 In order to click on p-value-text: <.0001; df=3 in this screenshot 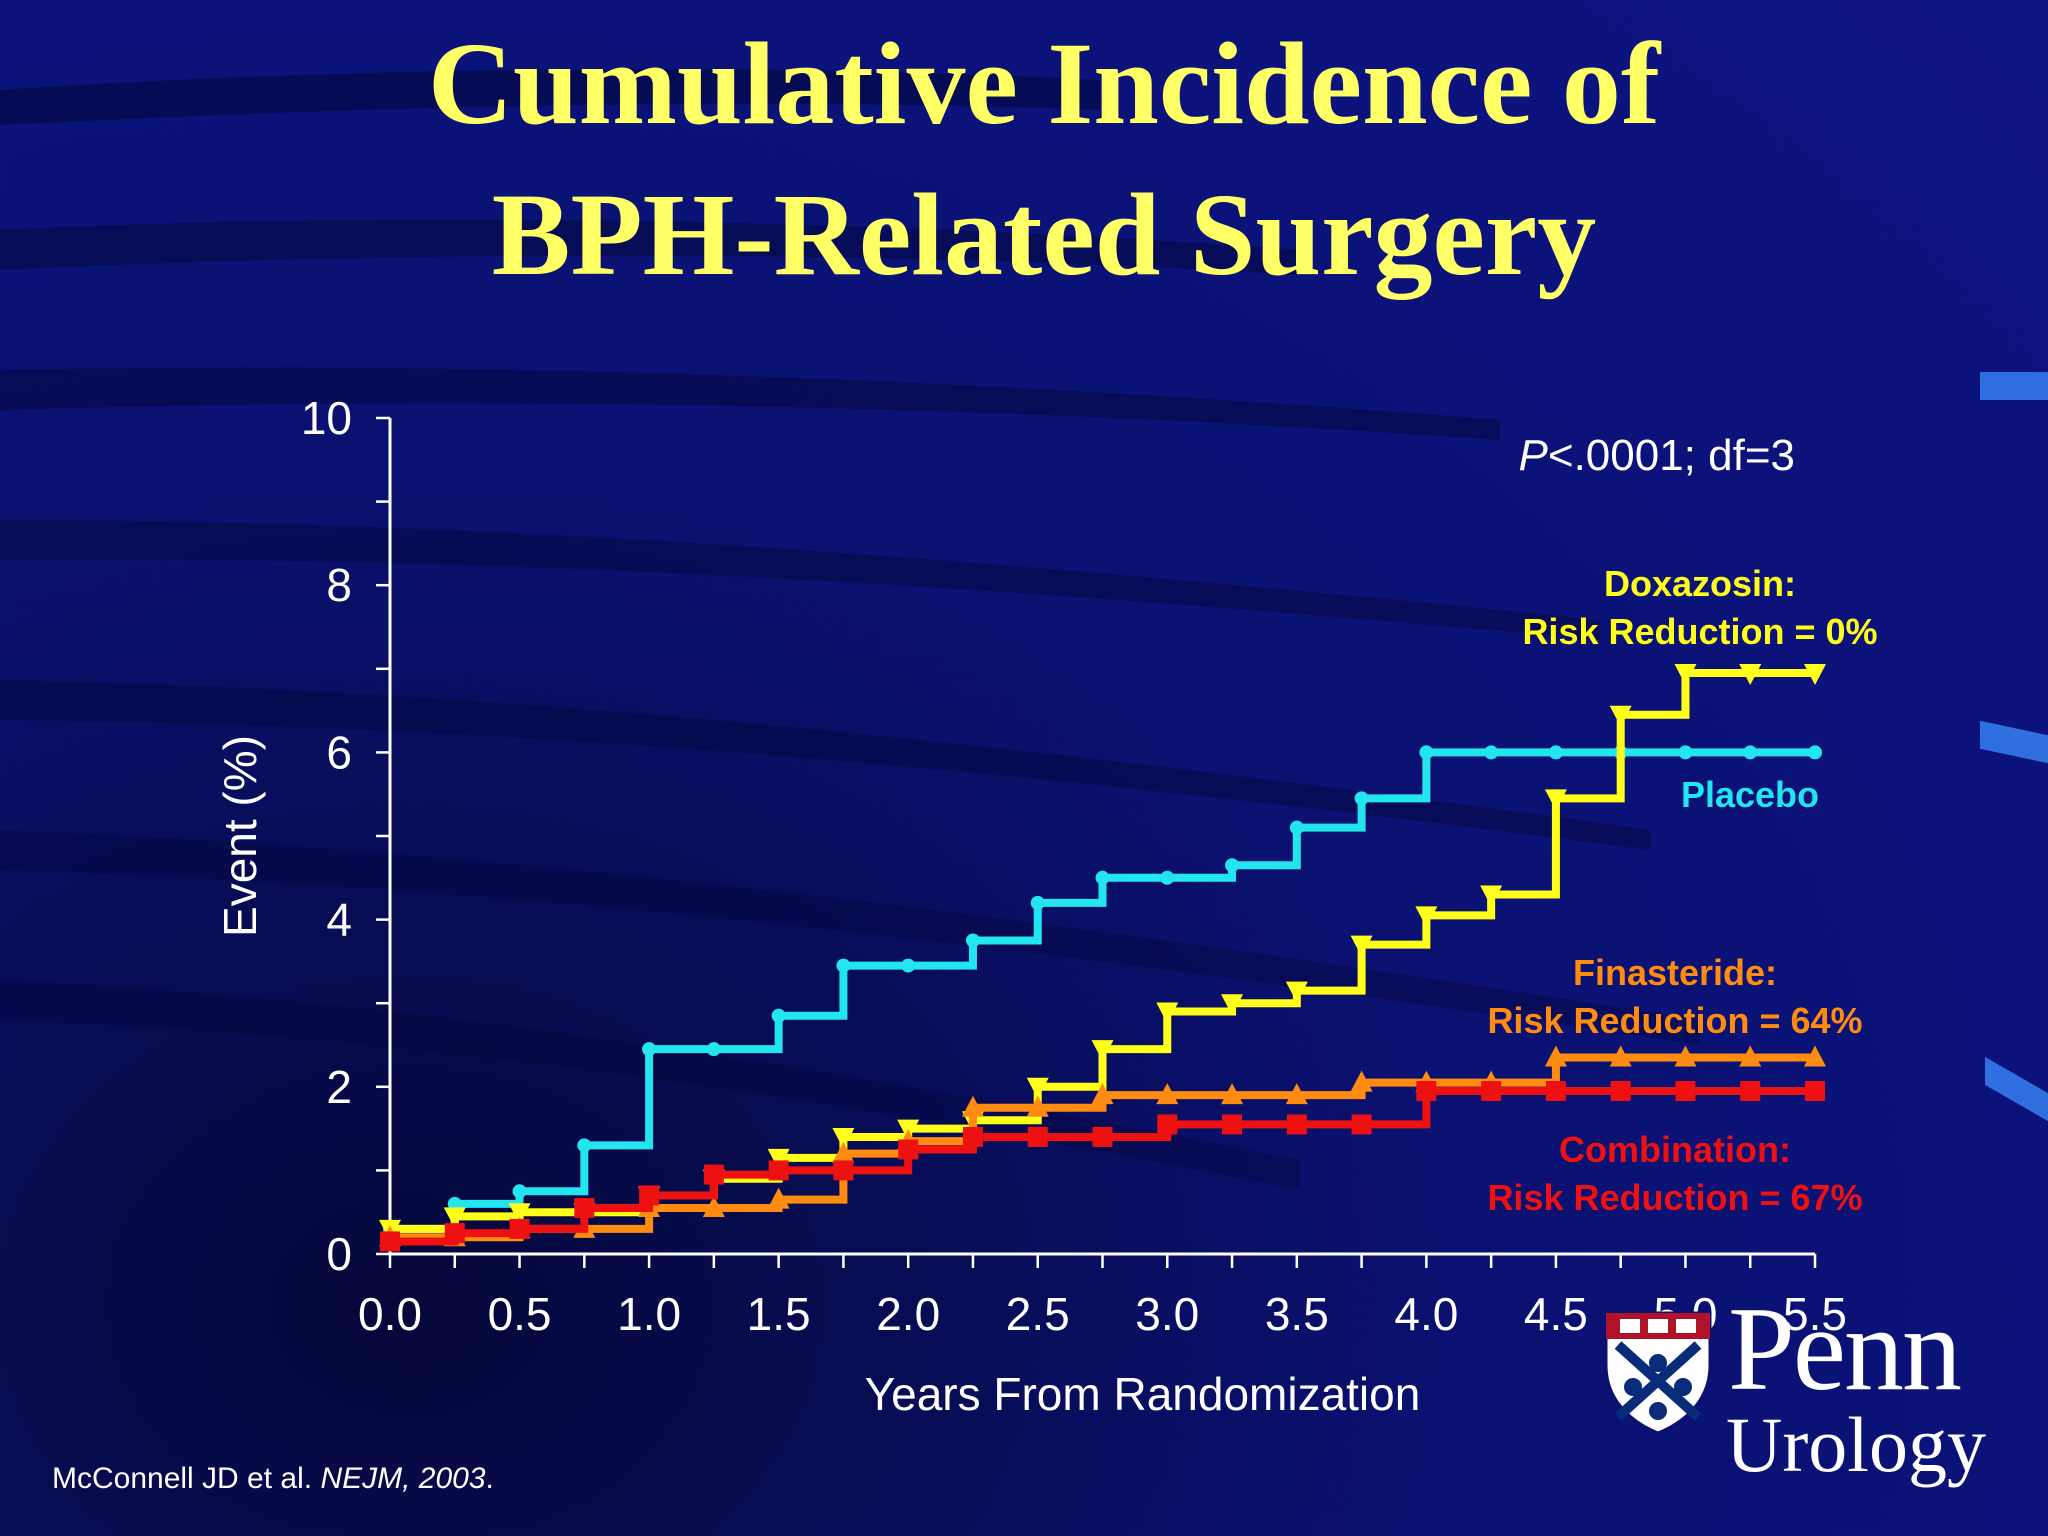, I will do `click(1671, 455)`.